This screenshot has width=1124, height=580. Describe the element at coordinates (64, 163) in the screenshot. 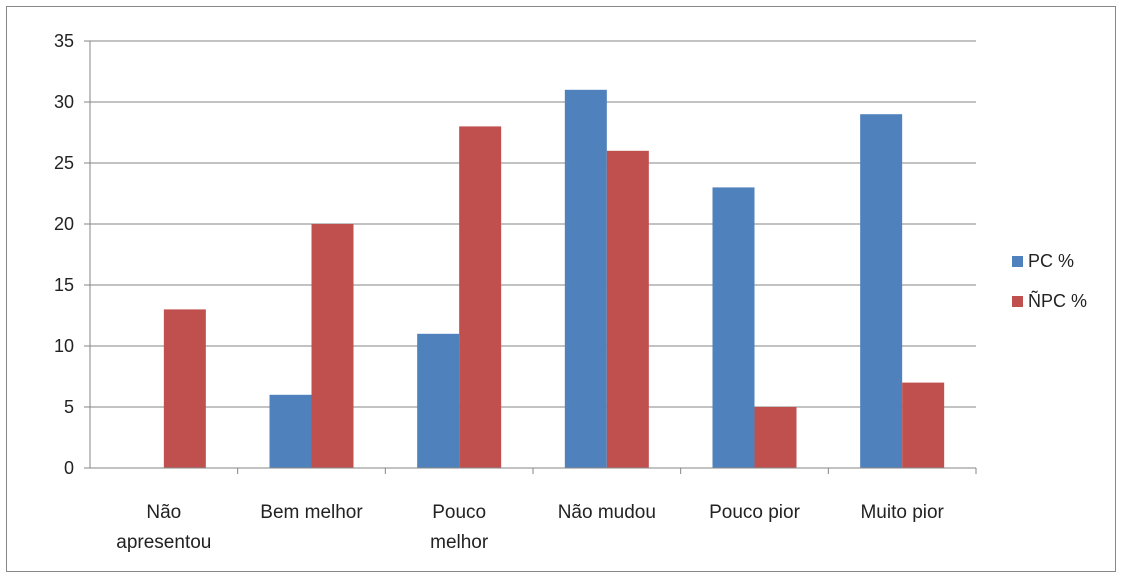

I see `y-tick-label: 25` at that location.